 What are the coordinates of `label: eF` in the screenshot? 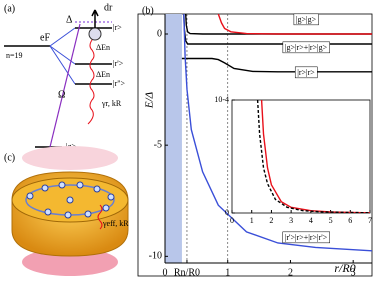 It's located at (45, 37).